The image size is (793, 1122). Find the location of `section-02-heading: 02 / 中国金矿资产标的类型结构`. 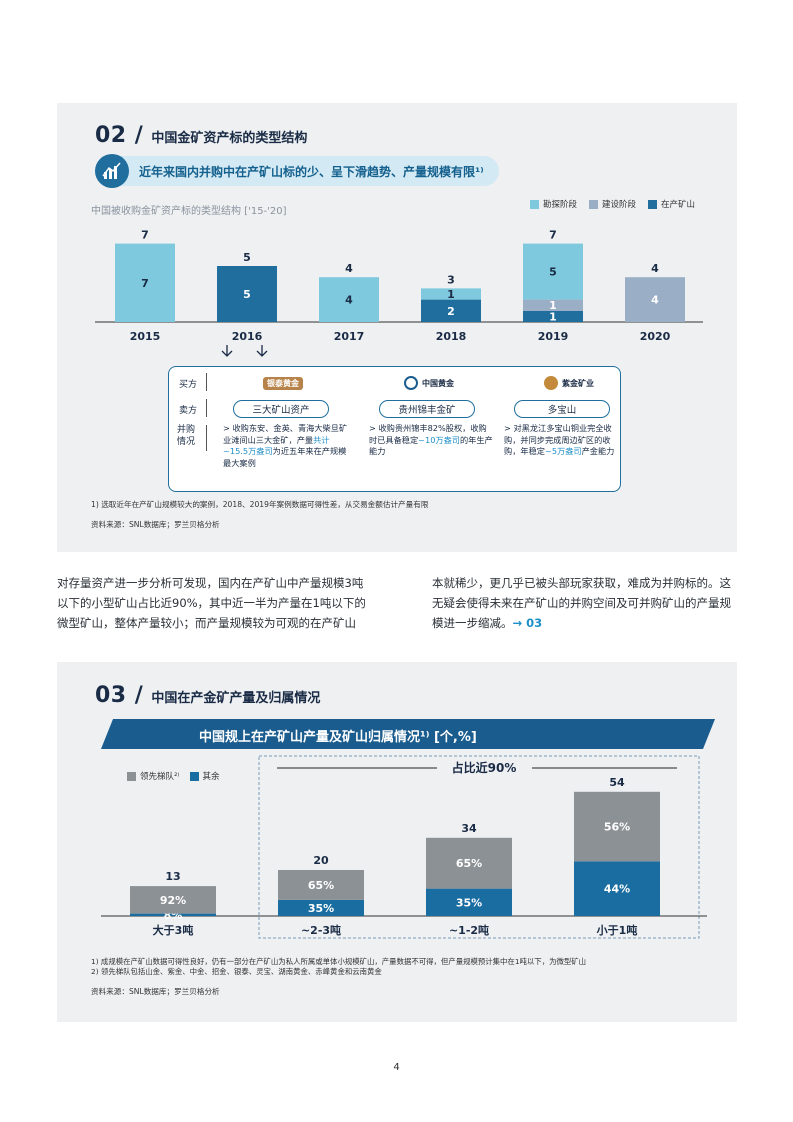

section-02-heading: 02 / 中国金矿资产标的类型结构 is located at coordinates (201, 135).